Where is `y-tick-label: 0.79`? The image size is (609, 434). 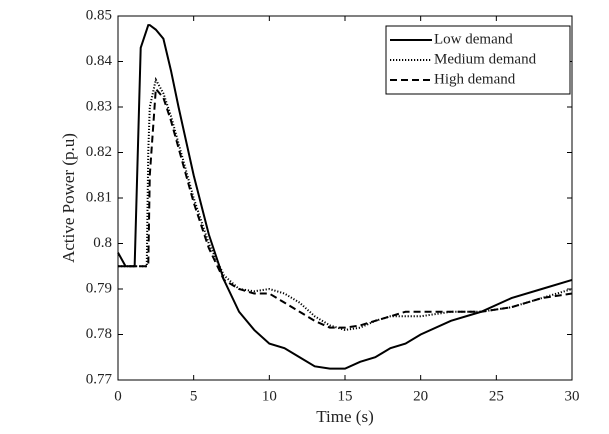
y-tick-label: 0.79 is located at coordinates (99, 288).